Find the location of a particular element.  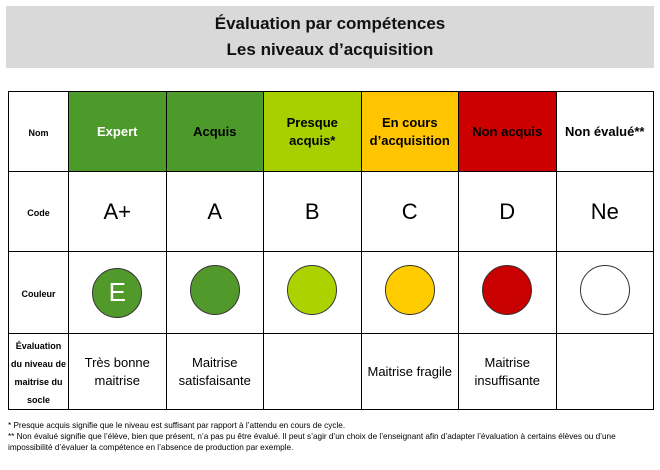

level-code: D is located at coordinates (507, 211).